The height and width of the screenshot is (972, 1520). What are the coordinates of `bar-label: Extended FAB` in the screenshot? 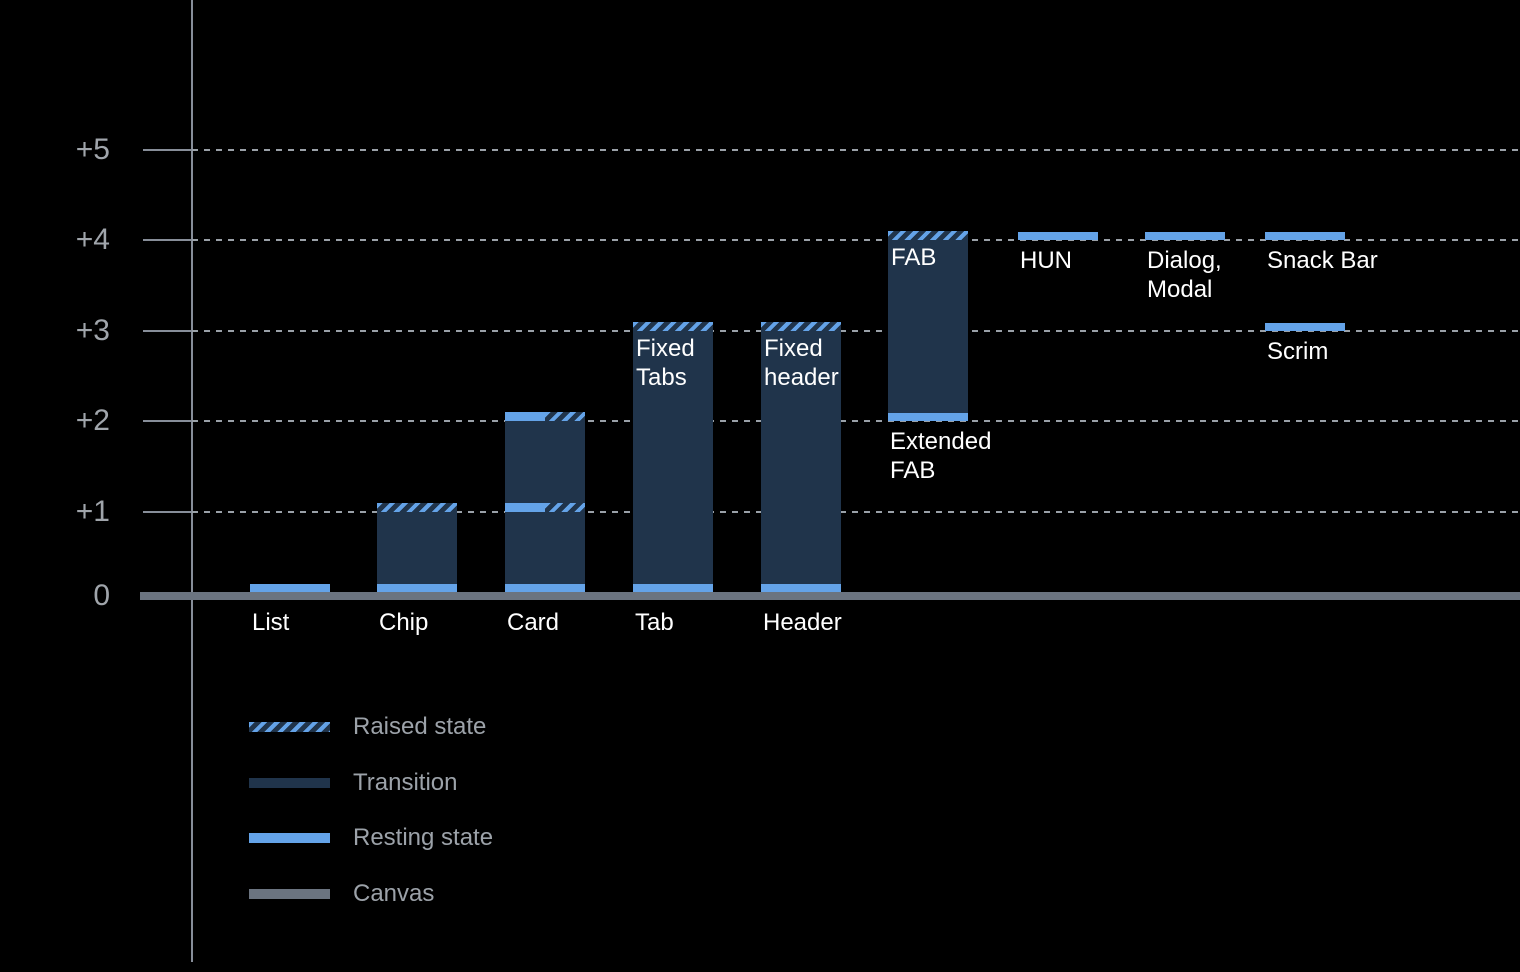 It's located at (941, 456).